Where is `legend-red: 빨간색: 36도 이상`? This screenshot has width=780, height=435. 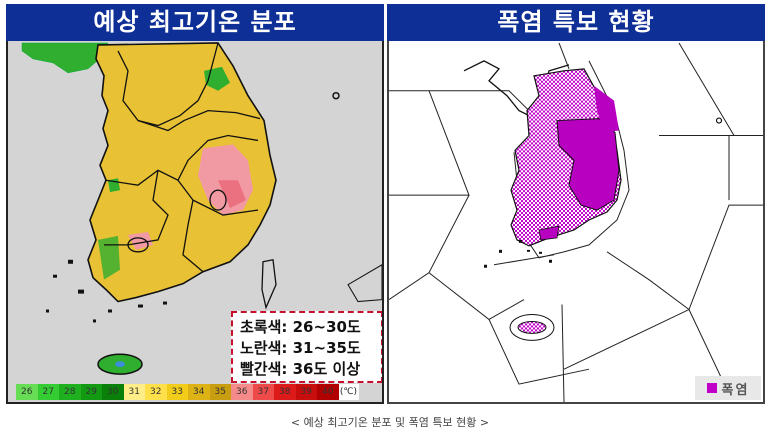
legend-red: 빨간색: 36도 이상 is located at coordinates (300, 369).